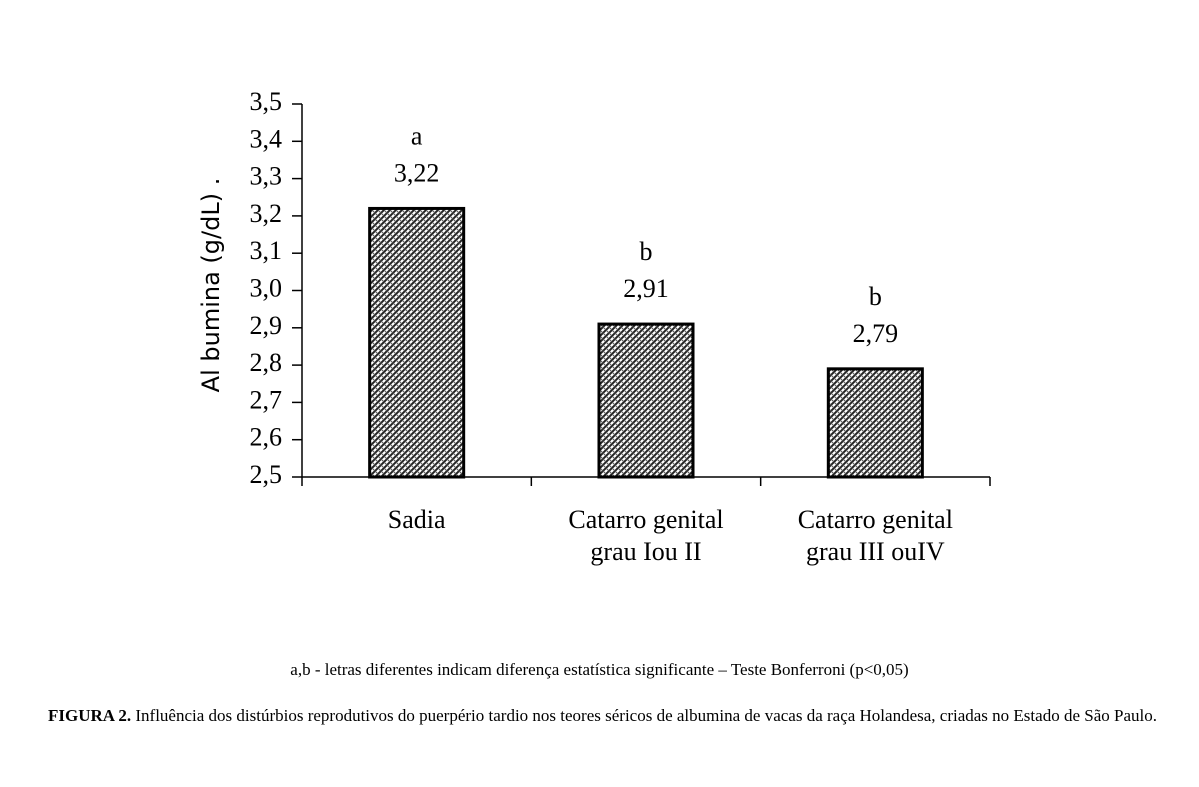 The width and height of the screenshot is (1199, 787). Describe the element at coordinates (266, 250) in the screenshot. I see `y-tick-label: 3,1` at that location.